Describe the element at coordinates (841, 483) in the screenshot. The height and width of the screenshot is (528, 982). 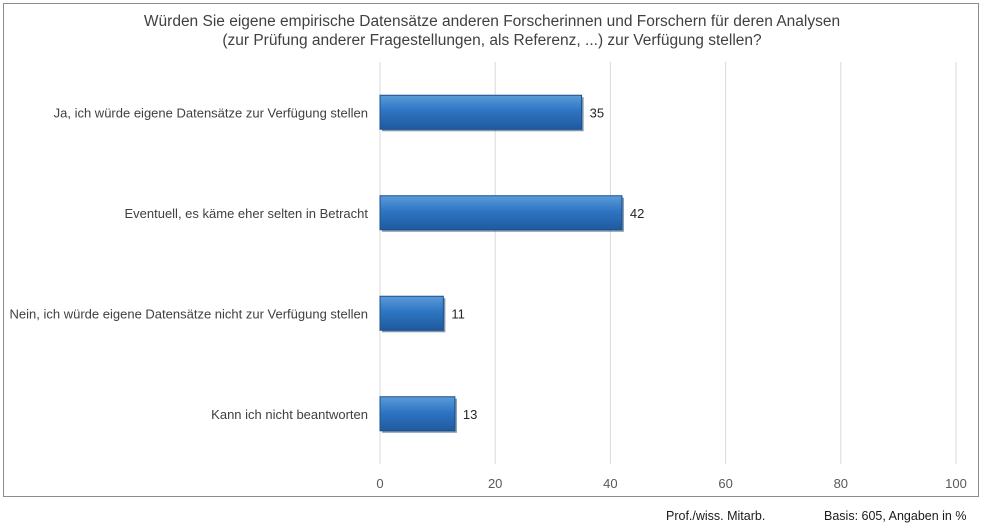
I see `x-tick-label-80: 80` at that location.